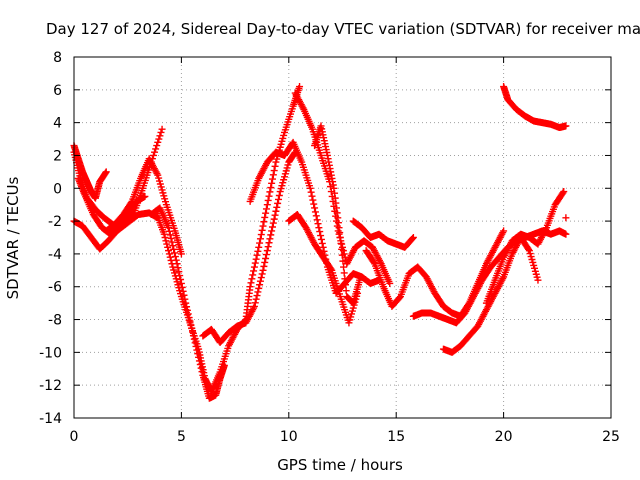 The height and width of the screenshot is (480, 640). I want to click on x-axis-label: GPS time / hours, so click(340, 465).